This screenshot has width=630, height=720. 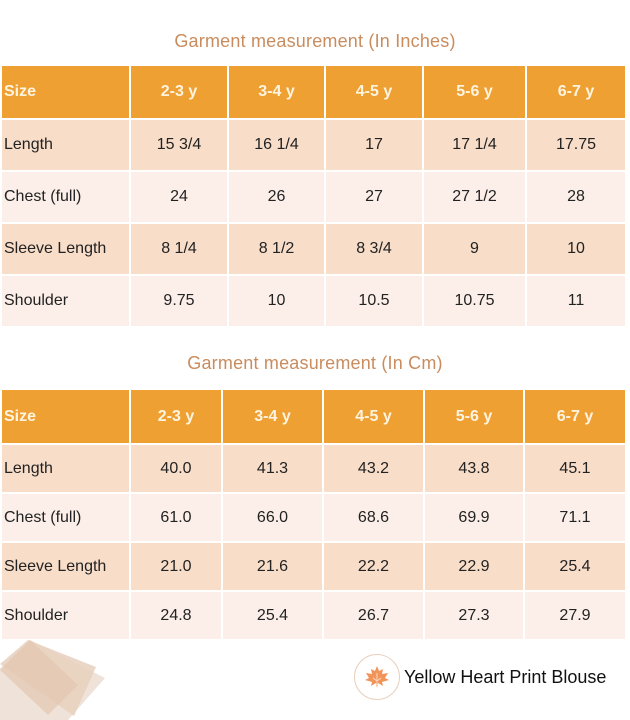 What do you see at coordinates (277, 197) in the screenshot?
I see `cell: 26` at bounding box center [277, 197].